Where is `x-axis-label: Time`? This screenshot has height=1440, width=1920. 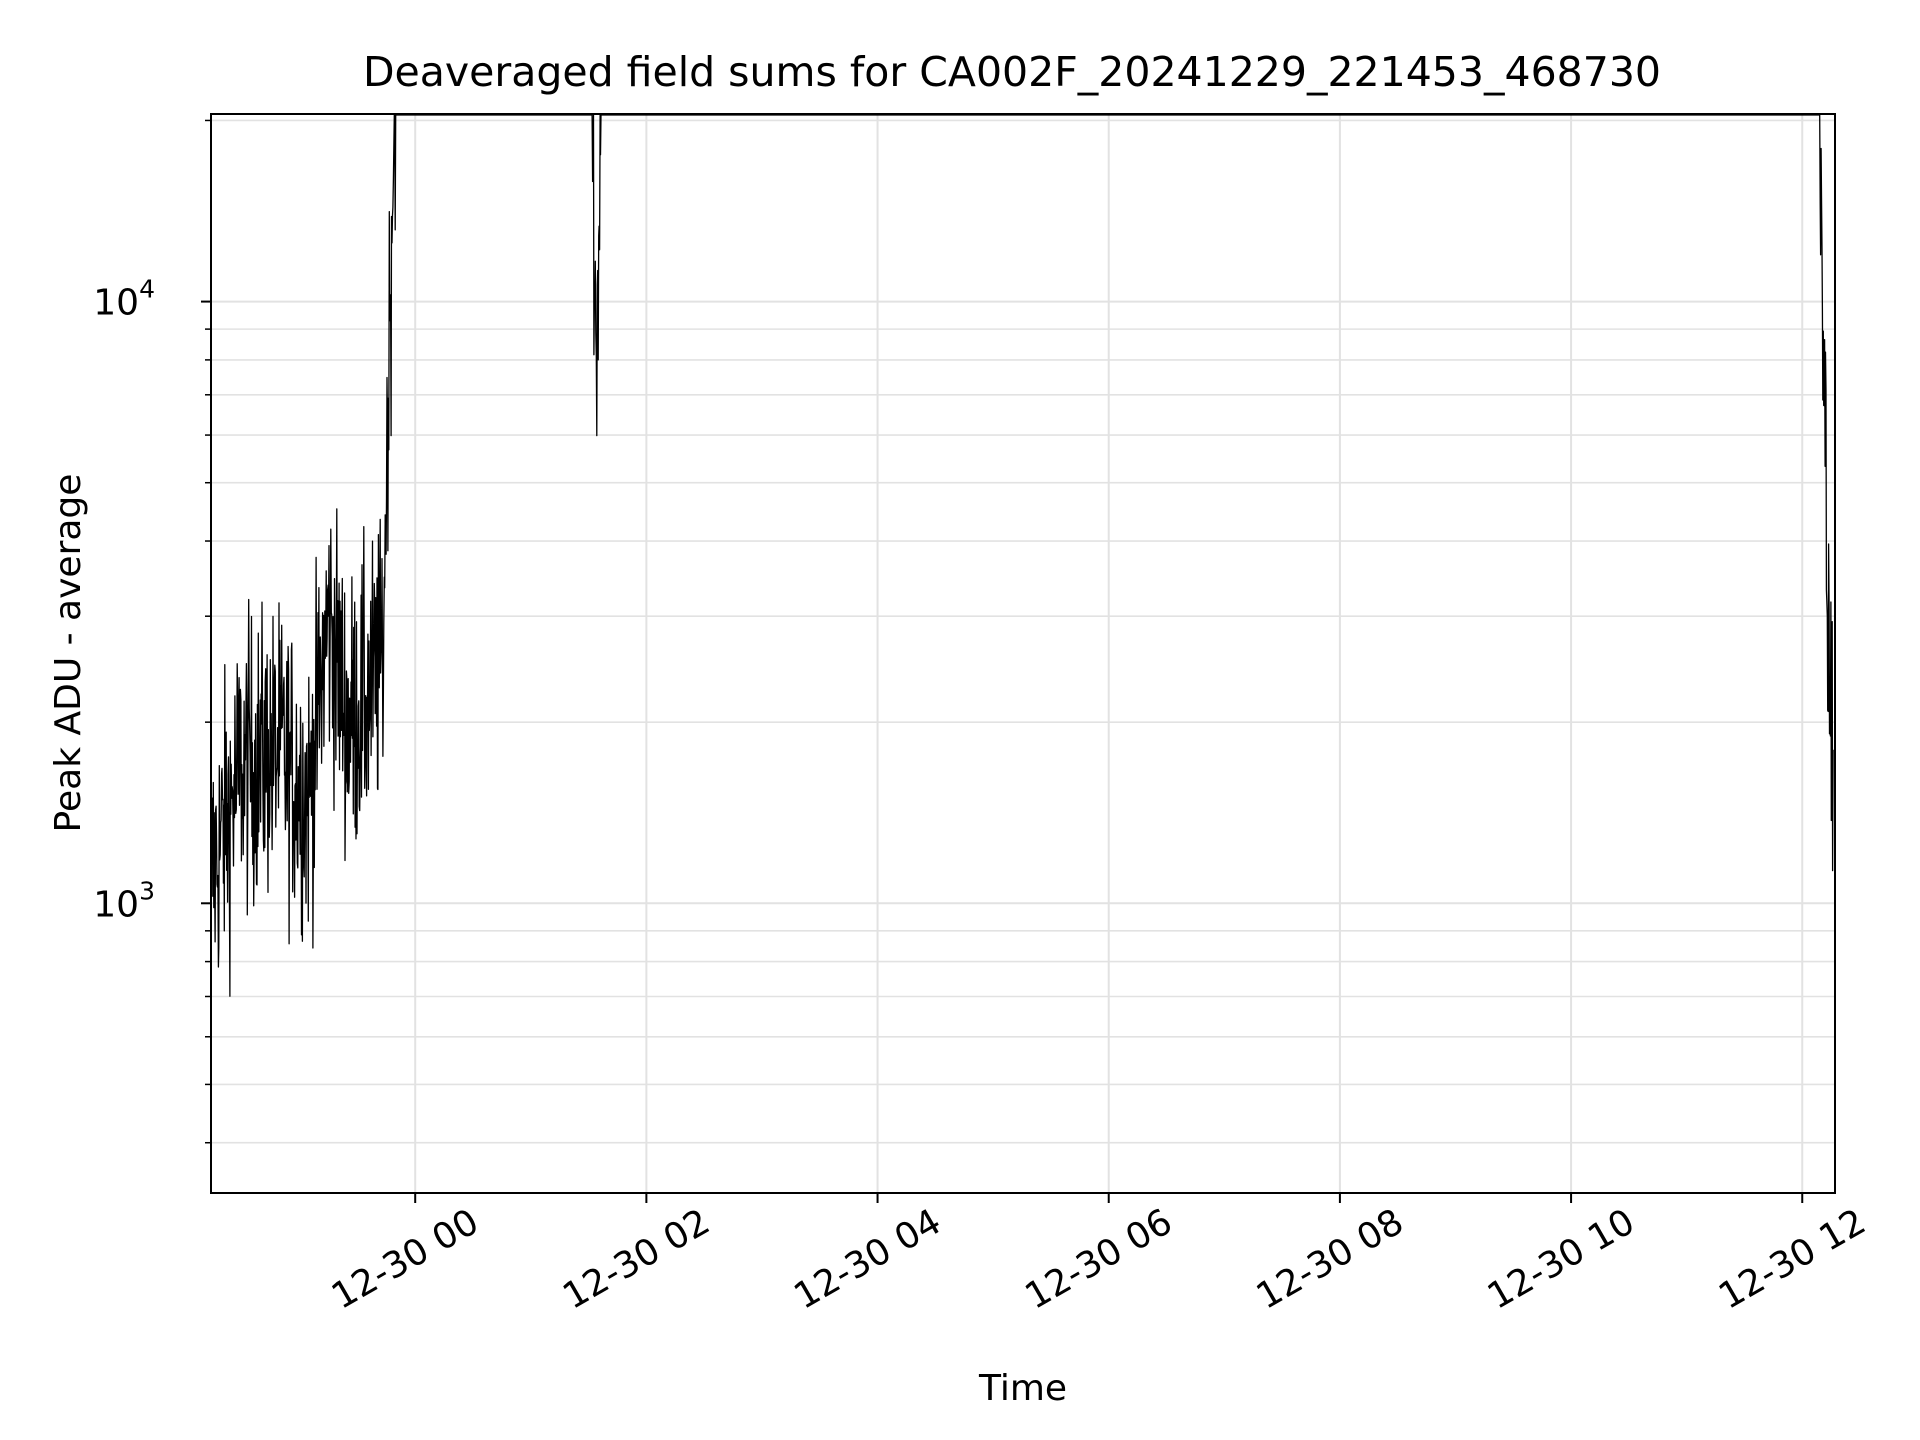 x-axis-label: Time is located at coordinates (1022, 1388).